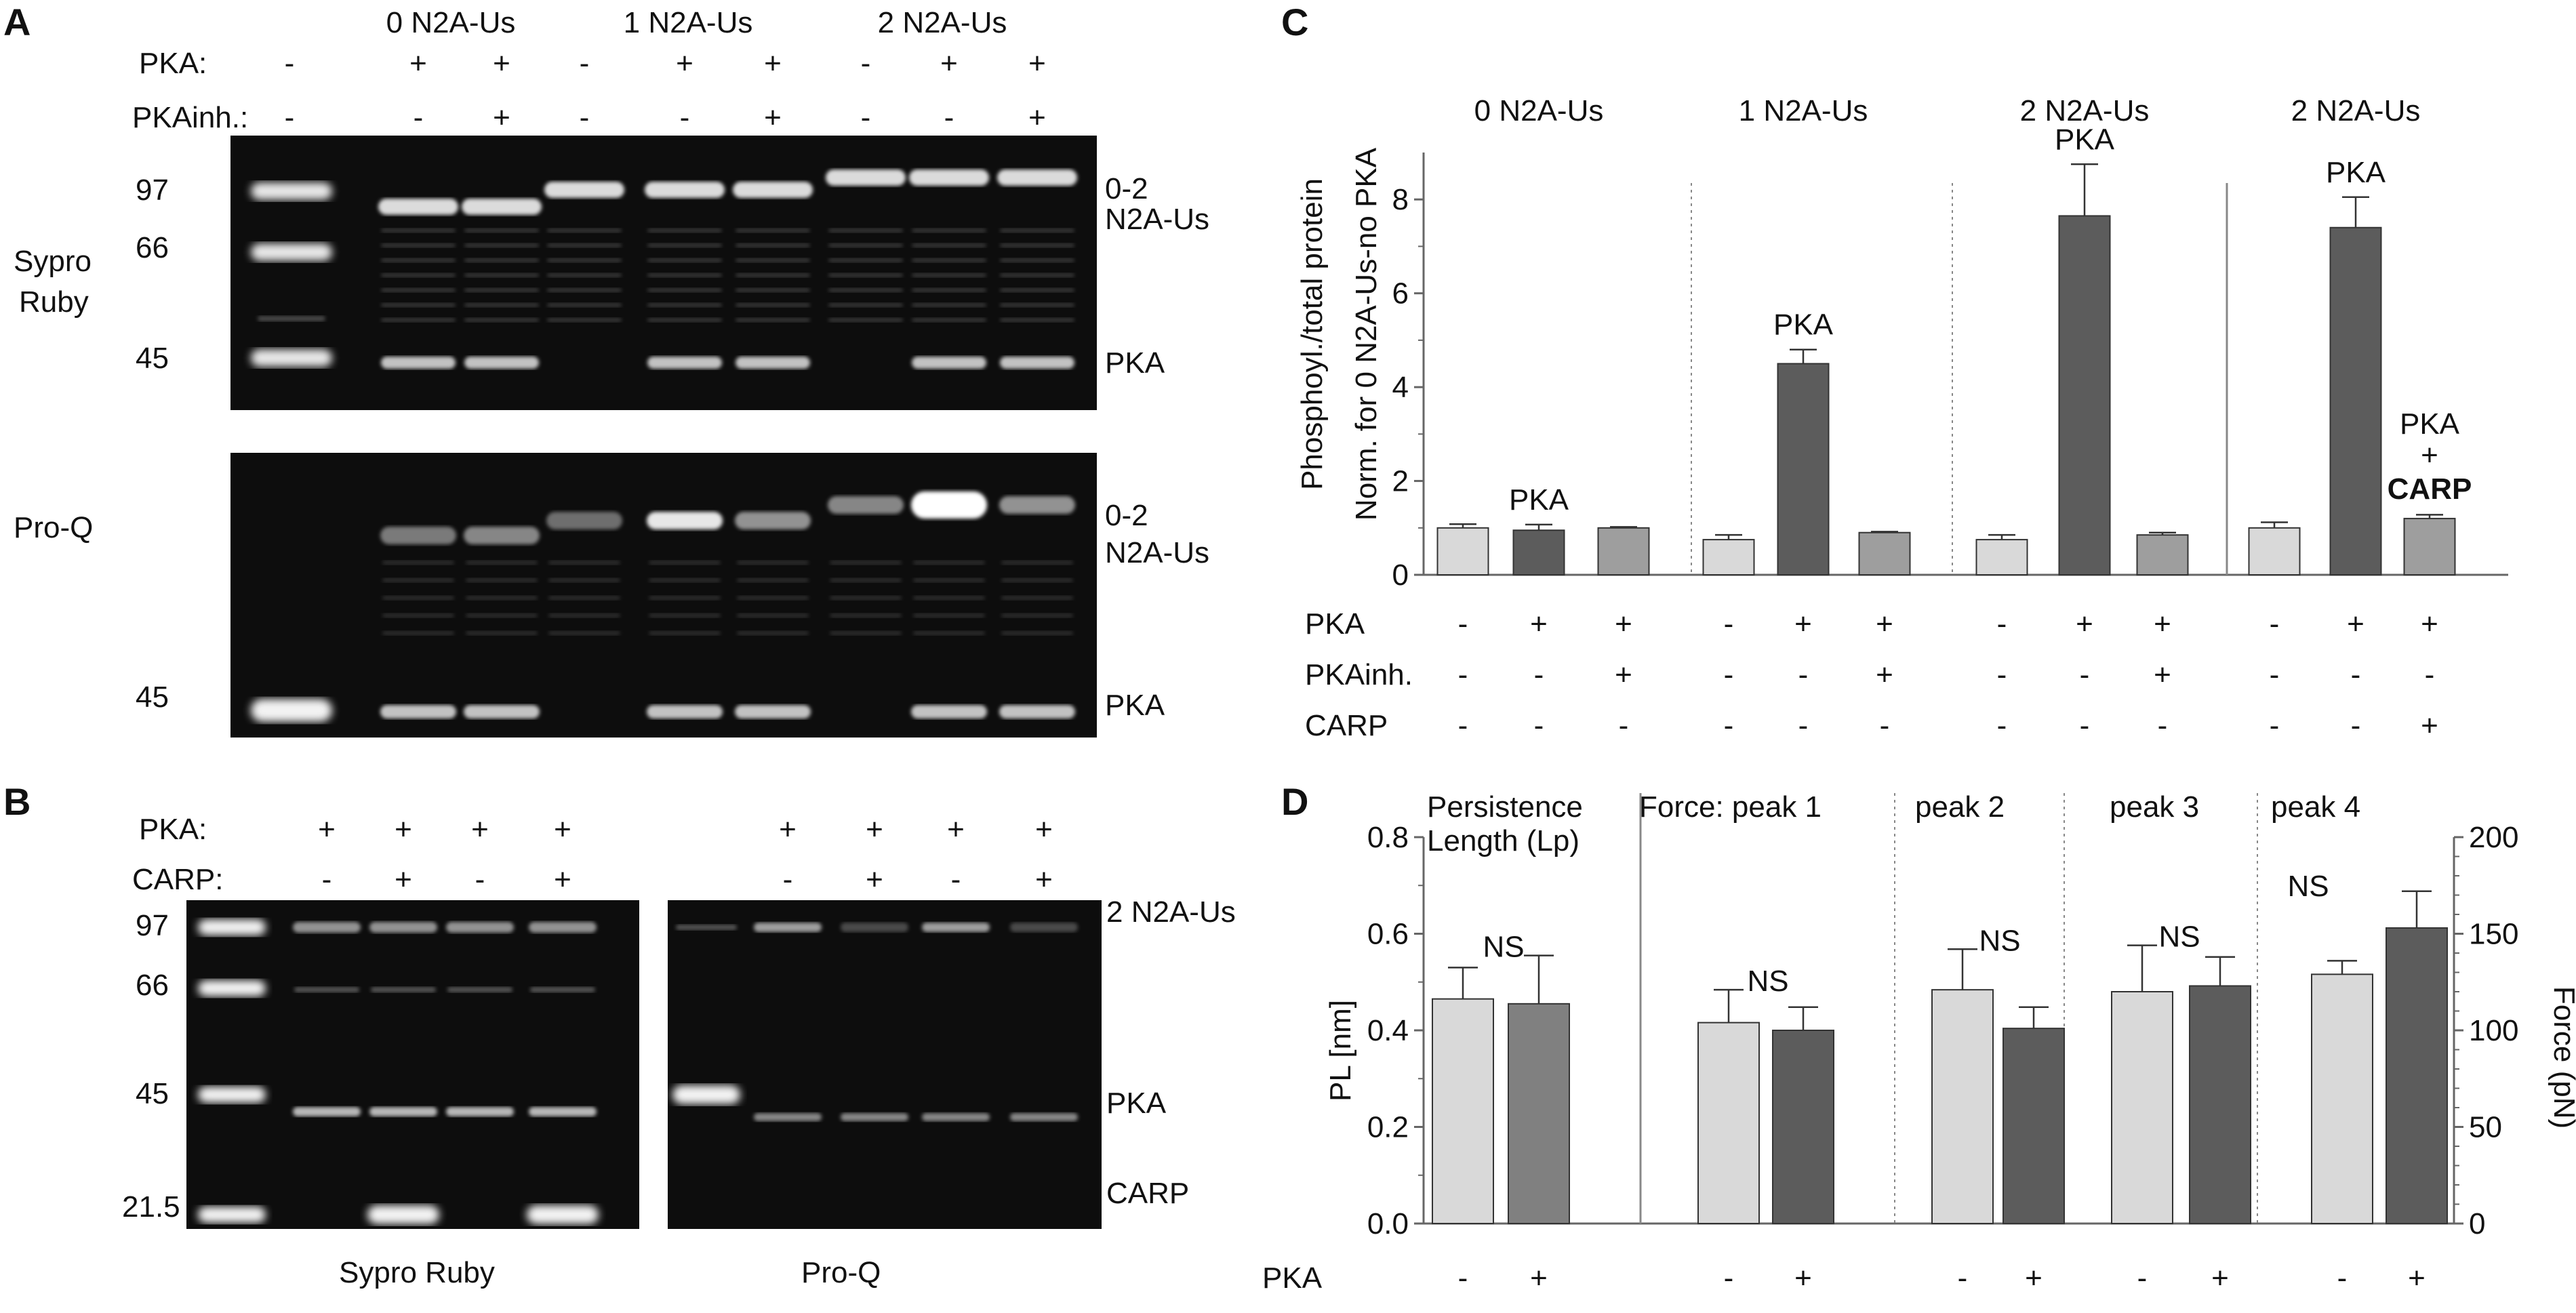 Image resolution: width=2576 pixels, height=1313 pixels. I want to click on panel-d-pka-sign: +, so click(1539, 1278).